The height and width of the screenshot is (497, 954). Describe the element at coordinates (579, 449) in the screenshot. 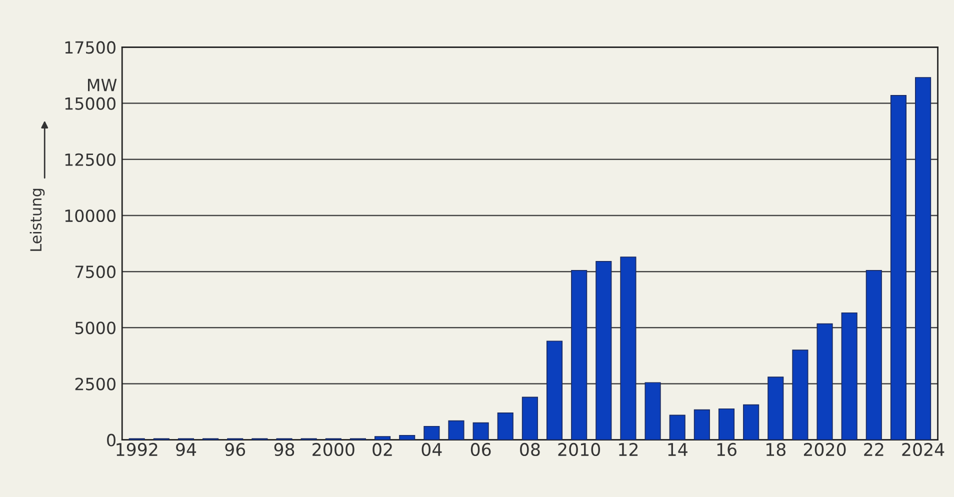

I see `x-tick-label: 2010` at that location.